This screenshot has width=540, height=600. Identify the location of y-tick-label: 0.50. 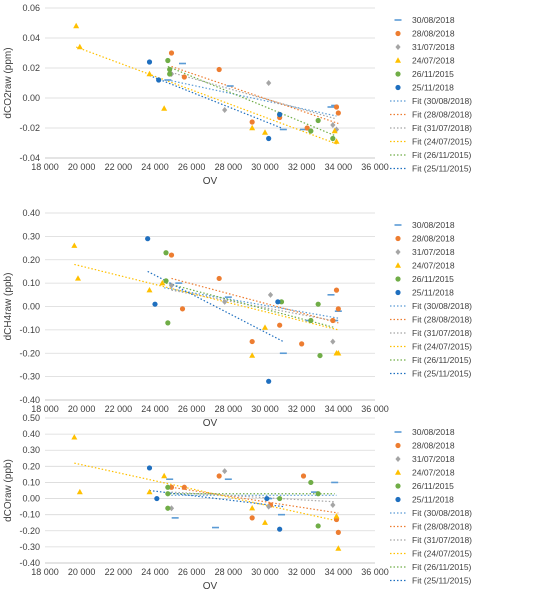
(31, 418).